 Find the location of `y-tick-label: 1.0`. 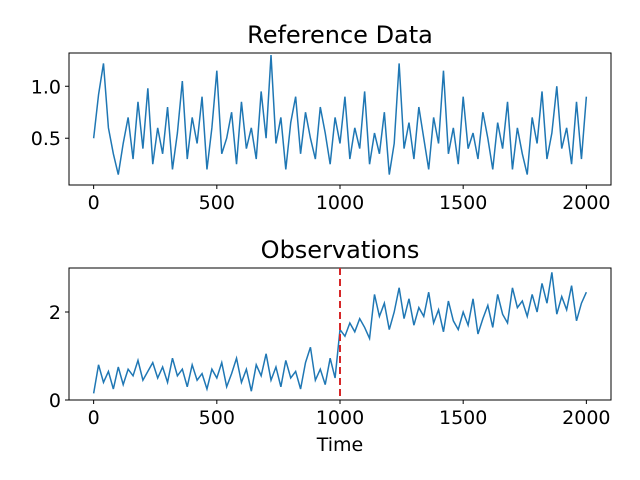

y-tick-label: 1.0 is located at coordinates (46, 87).